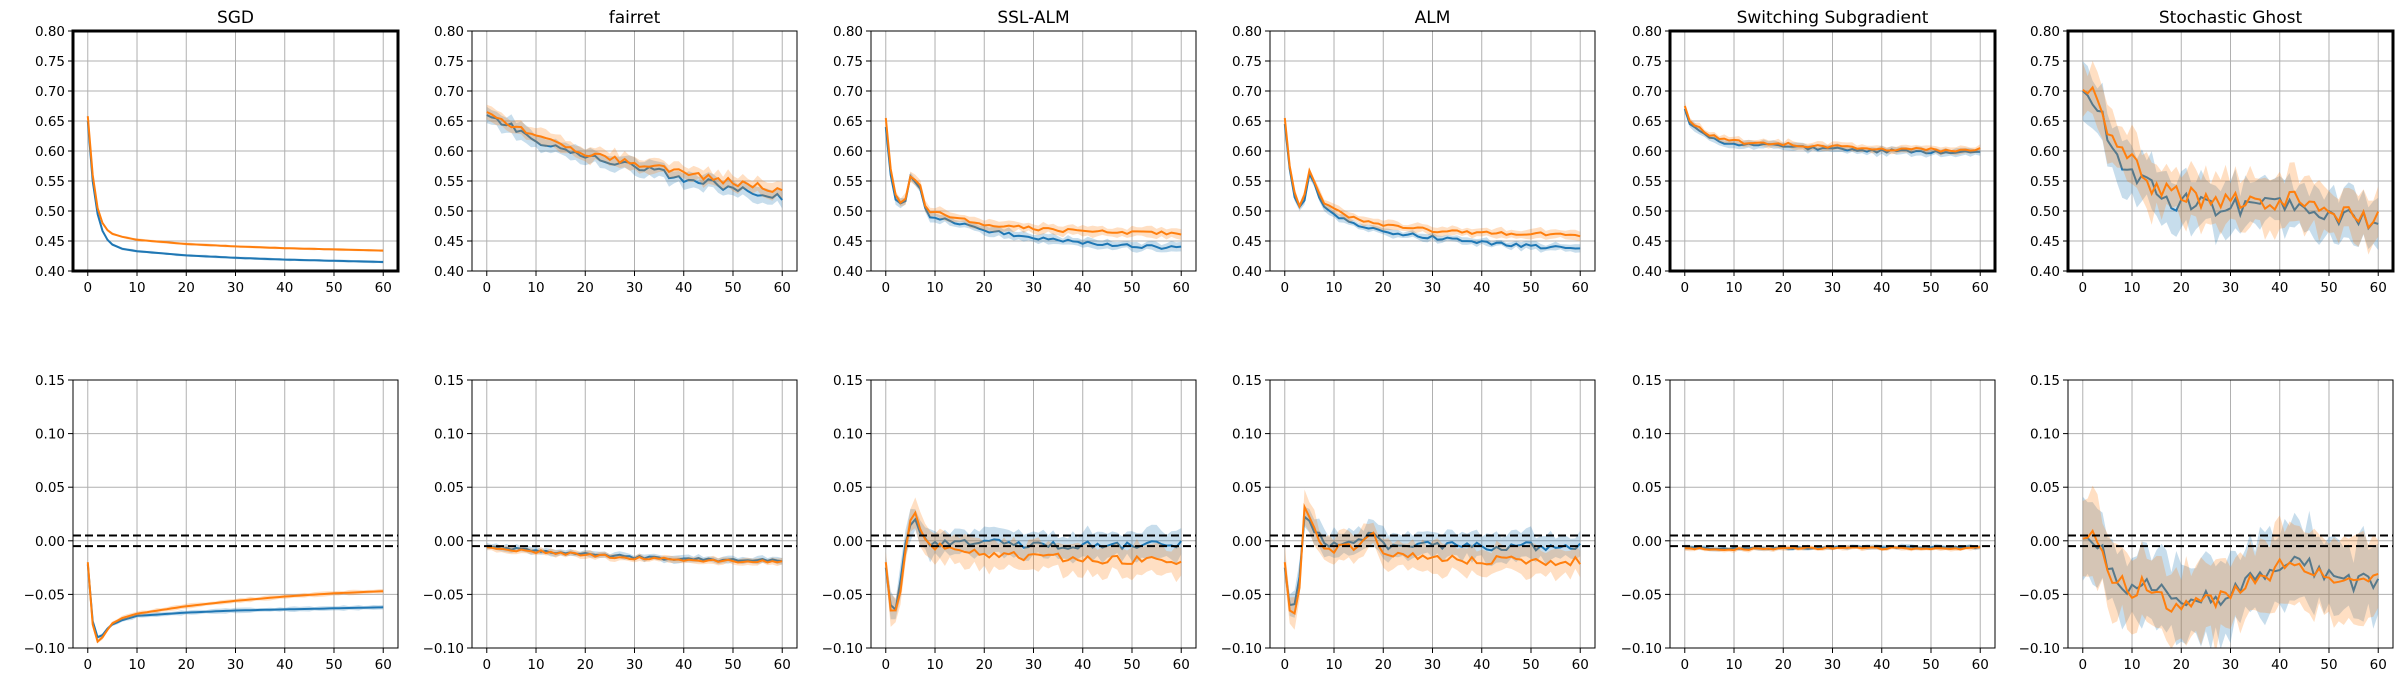 This screenshot has width=2397, height=682. Describe the element at coordinates (1247, 62) in the screenshot. I see `y-tick-label: 0.75` at that location.